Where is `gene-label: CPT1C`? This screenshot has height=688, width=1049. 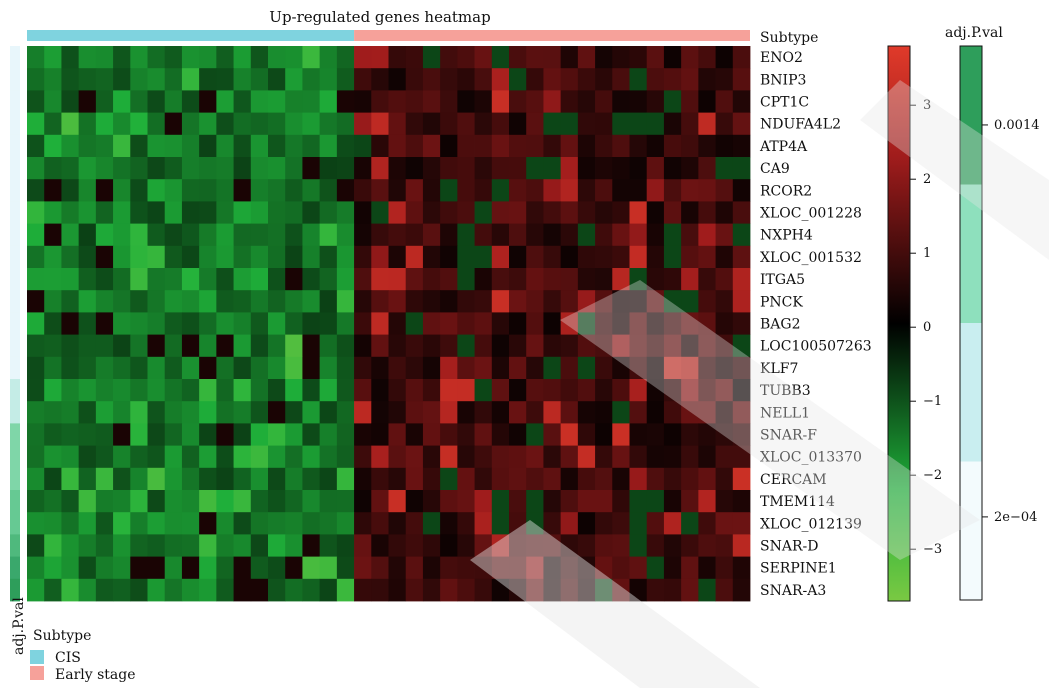
gene-label: CPT1C is located at coordinates (784, 103).